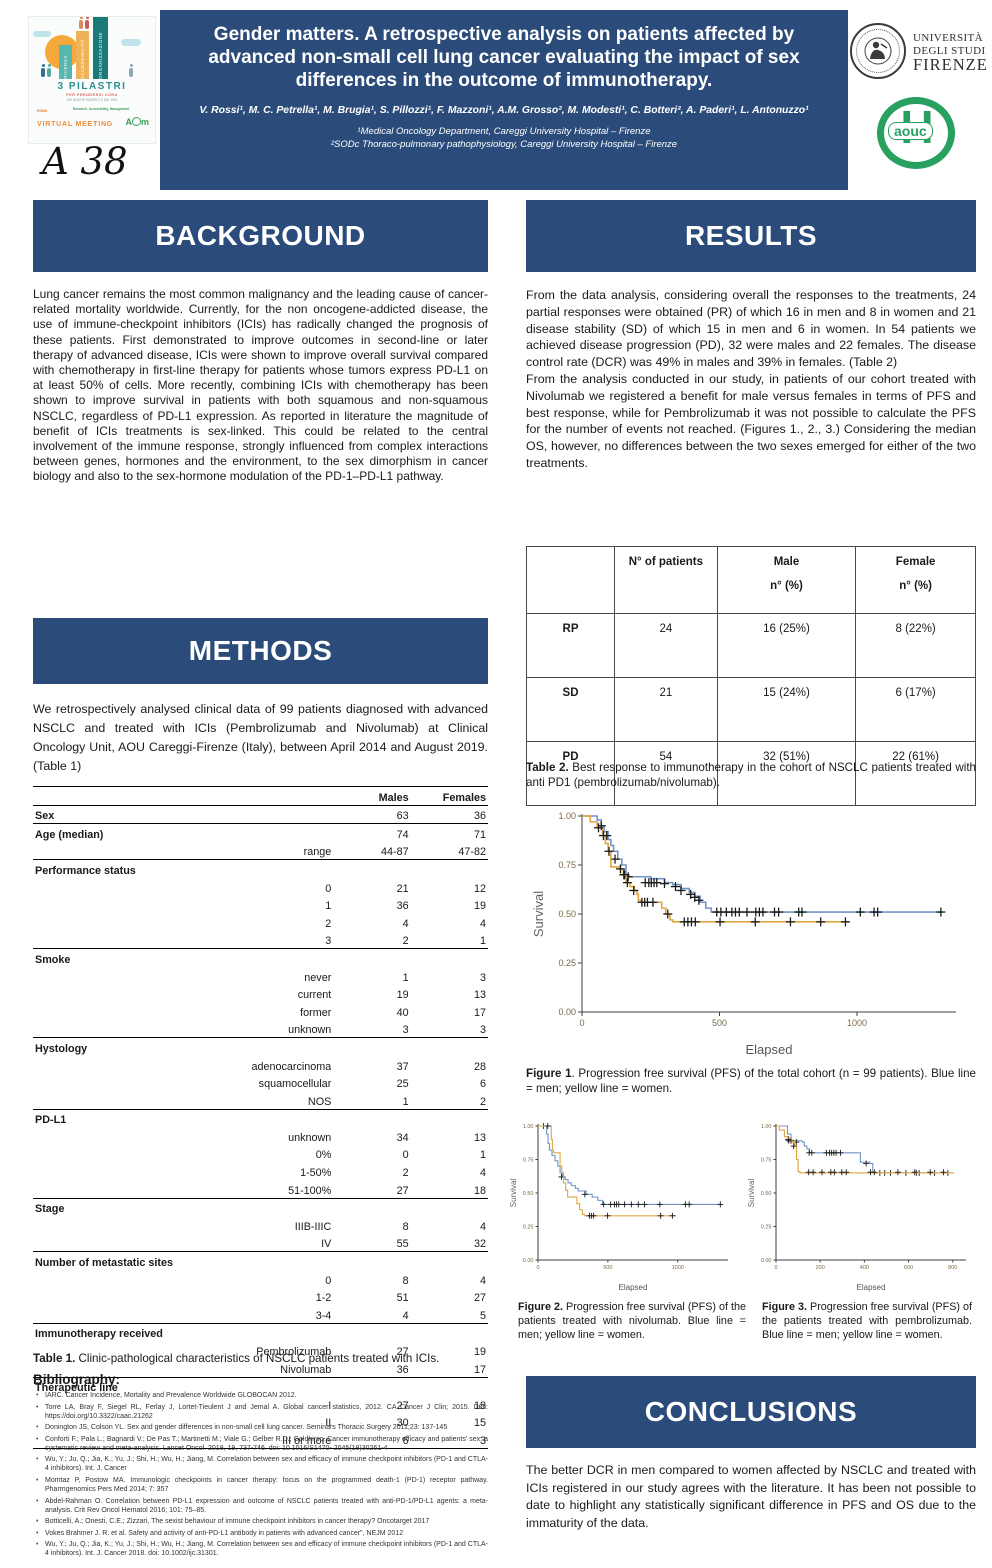  Describe the element at coordinates (387, 1137) in the screenshot. I see `table-row: unknown 34 13` at that location.